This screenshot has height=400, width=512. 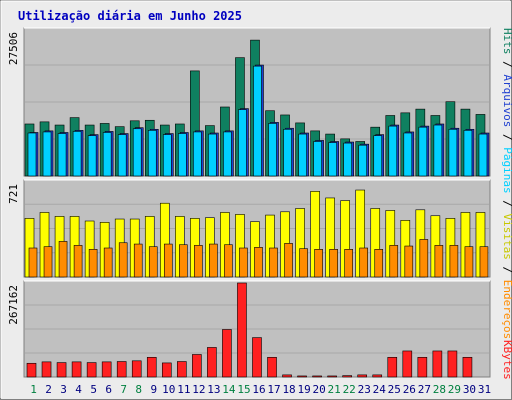 What do you see at coordinates (333, 263) in the screenshot?
I see `bar-endereços-day-21` at bounding box center [333, 263].